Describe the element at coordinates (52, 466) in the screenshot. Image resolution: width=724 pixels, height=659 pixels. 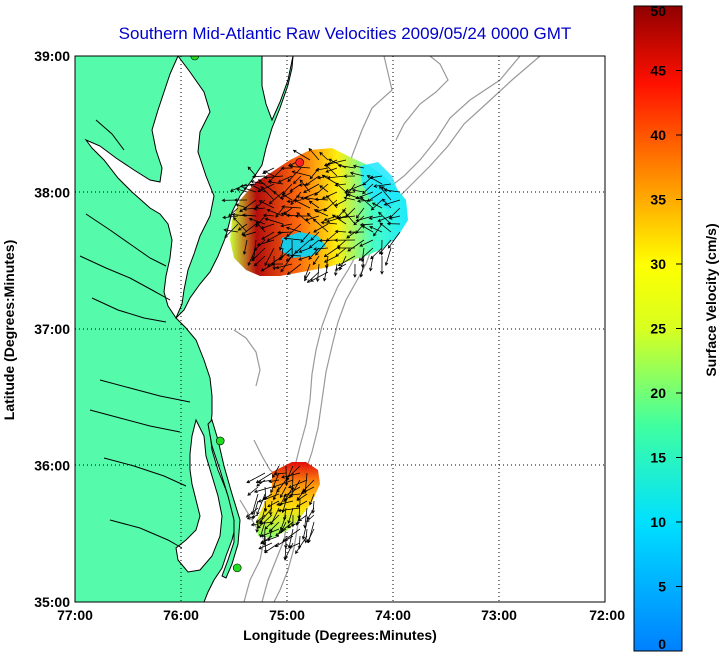
I see `y-tick-label: 36:00` at that location.